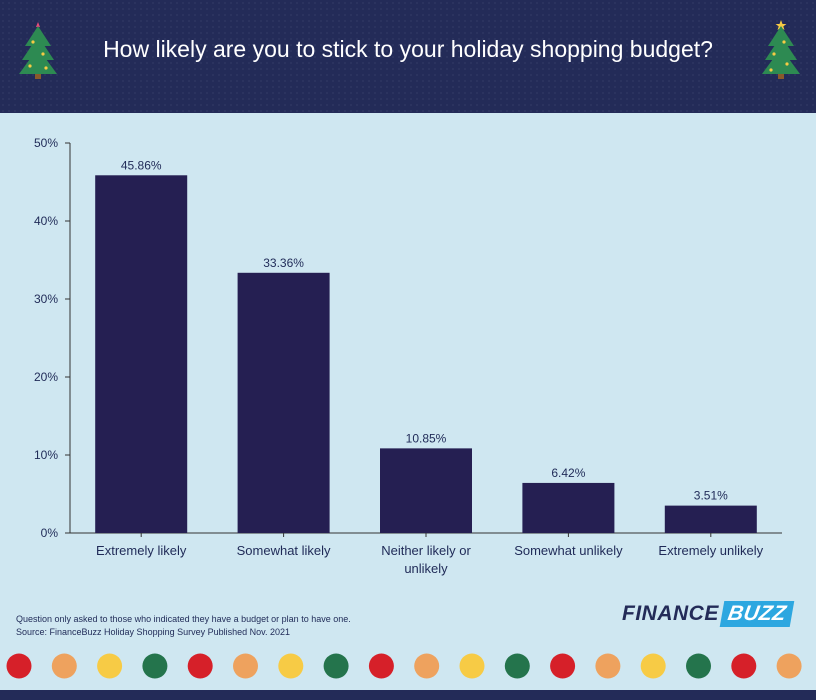 The width and height of the screenshot is (816, 700). I want to click on y-tick-label: 40%, so click(46, 221).